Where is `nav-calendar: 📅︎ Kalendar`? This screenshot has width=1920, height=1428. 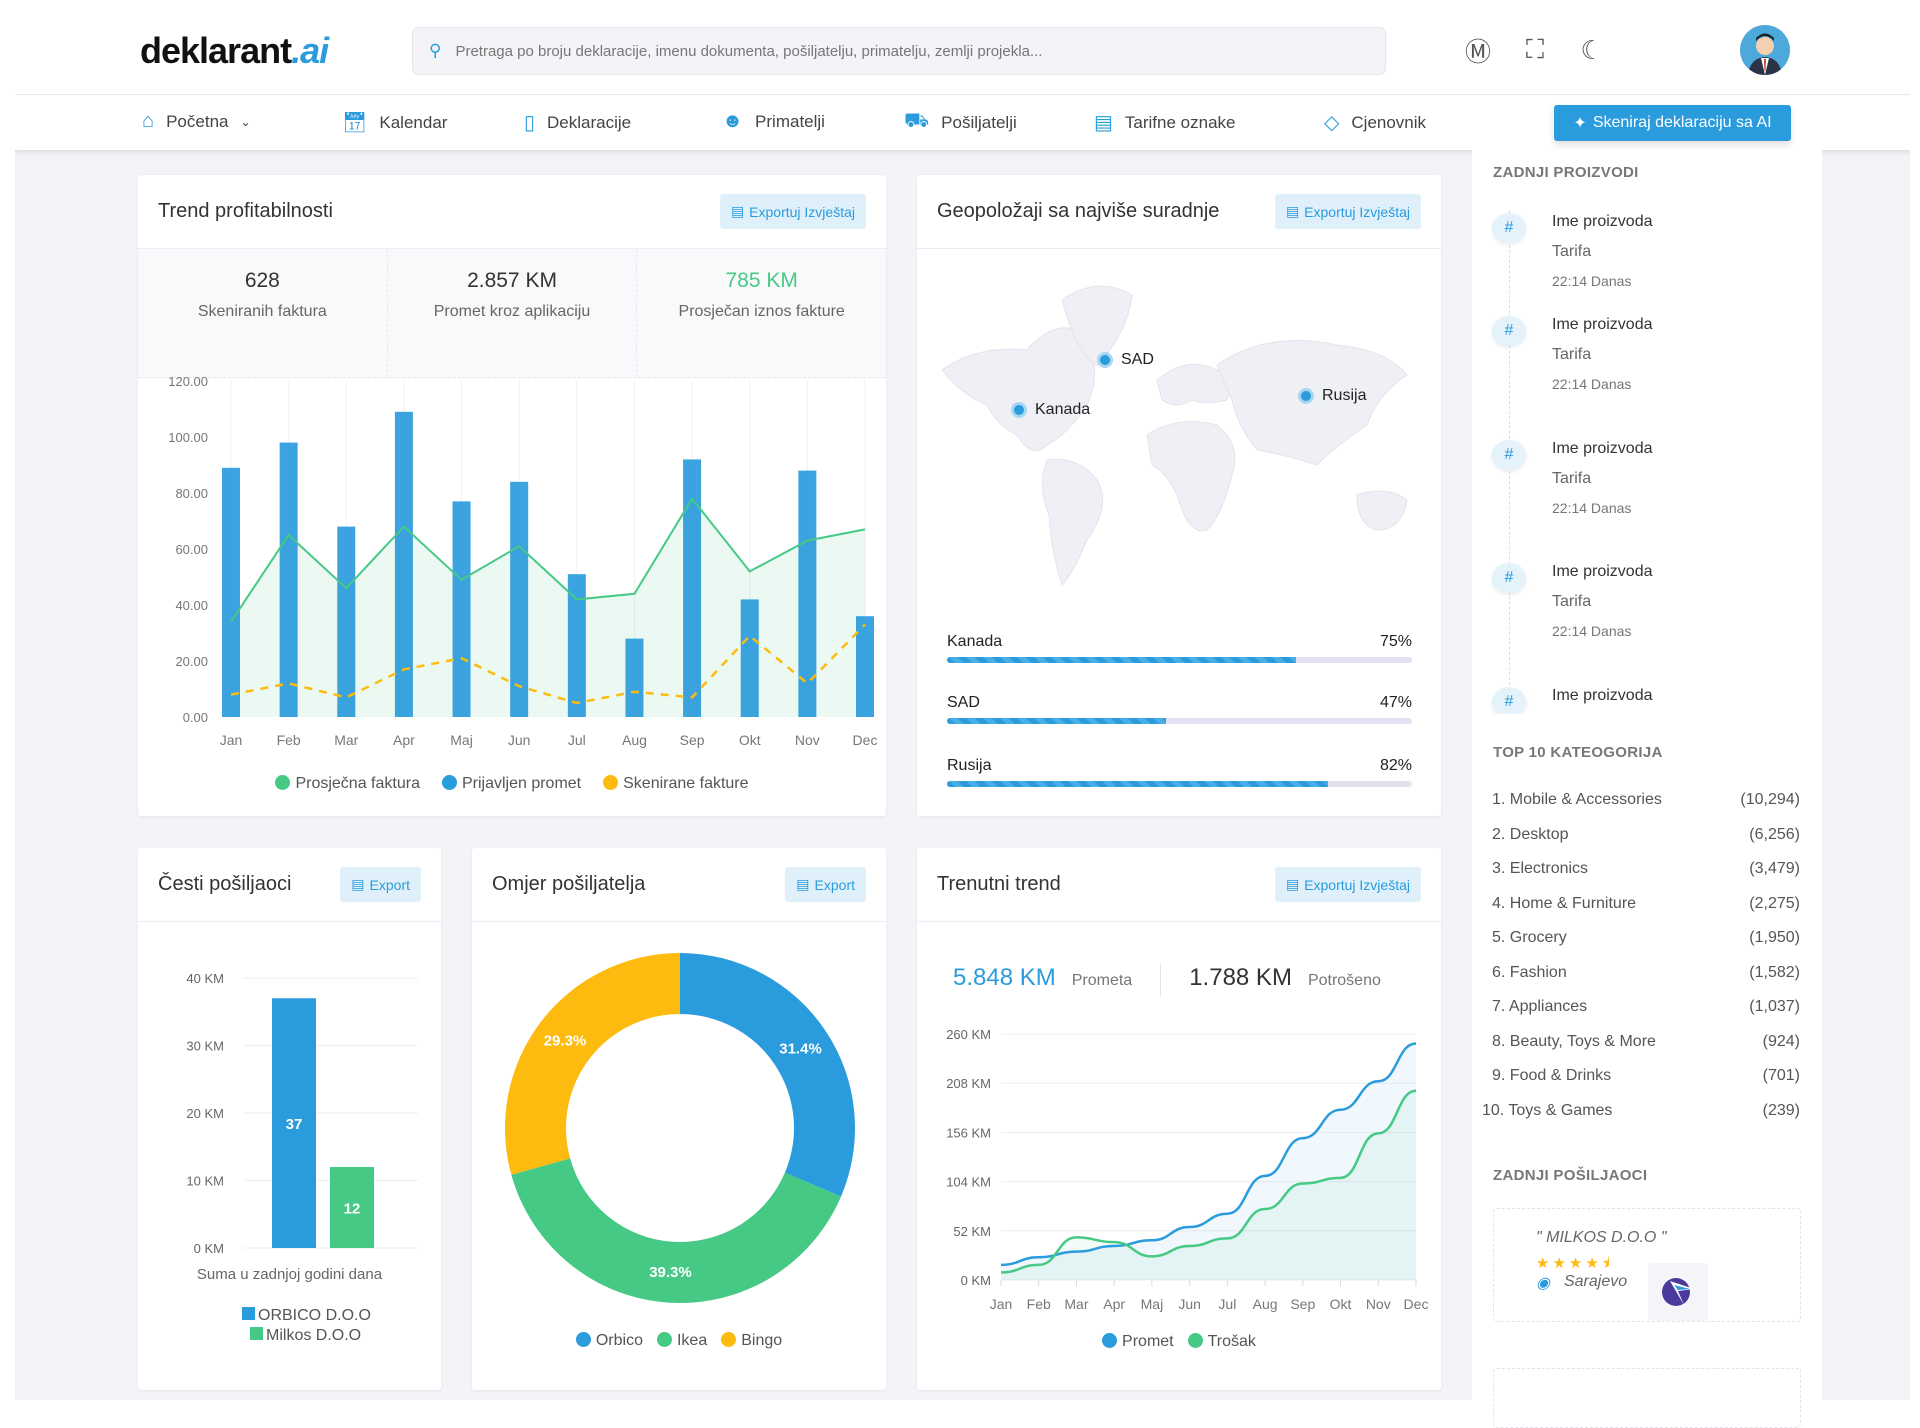 nav-calendar: 📅︎ Kalendar is located at coordinates (394, 122).